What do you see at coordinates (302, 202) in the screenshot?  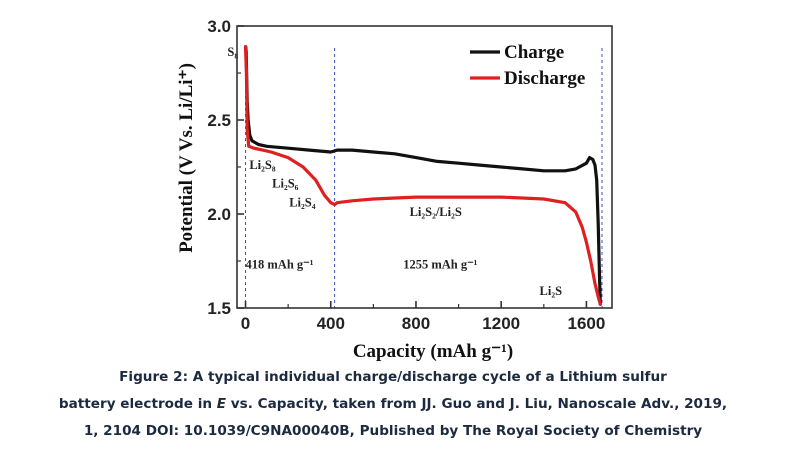 I see `annotation-3: Li₂S₄` at bounding box center [302, 202].